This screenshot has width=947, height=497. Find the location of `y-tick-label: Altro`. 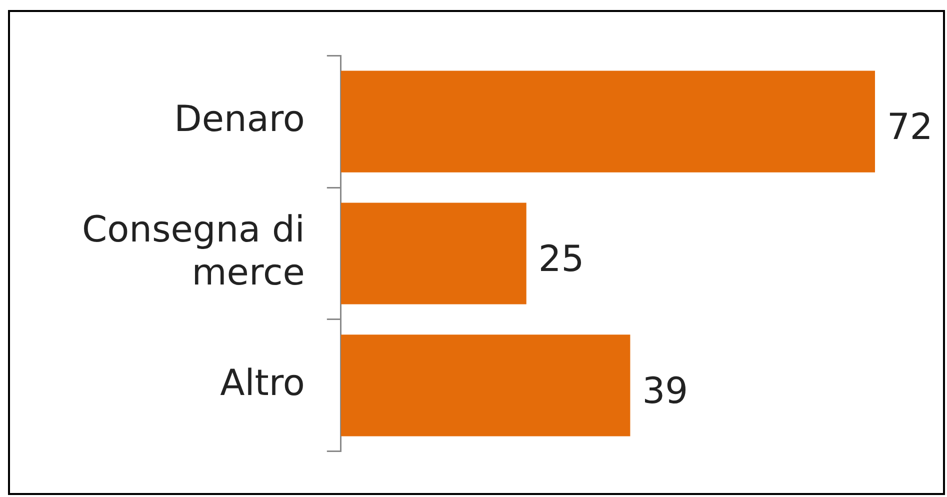

y-tick-label: Altro is located at coordinates (262, 383).